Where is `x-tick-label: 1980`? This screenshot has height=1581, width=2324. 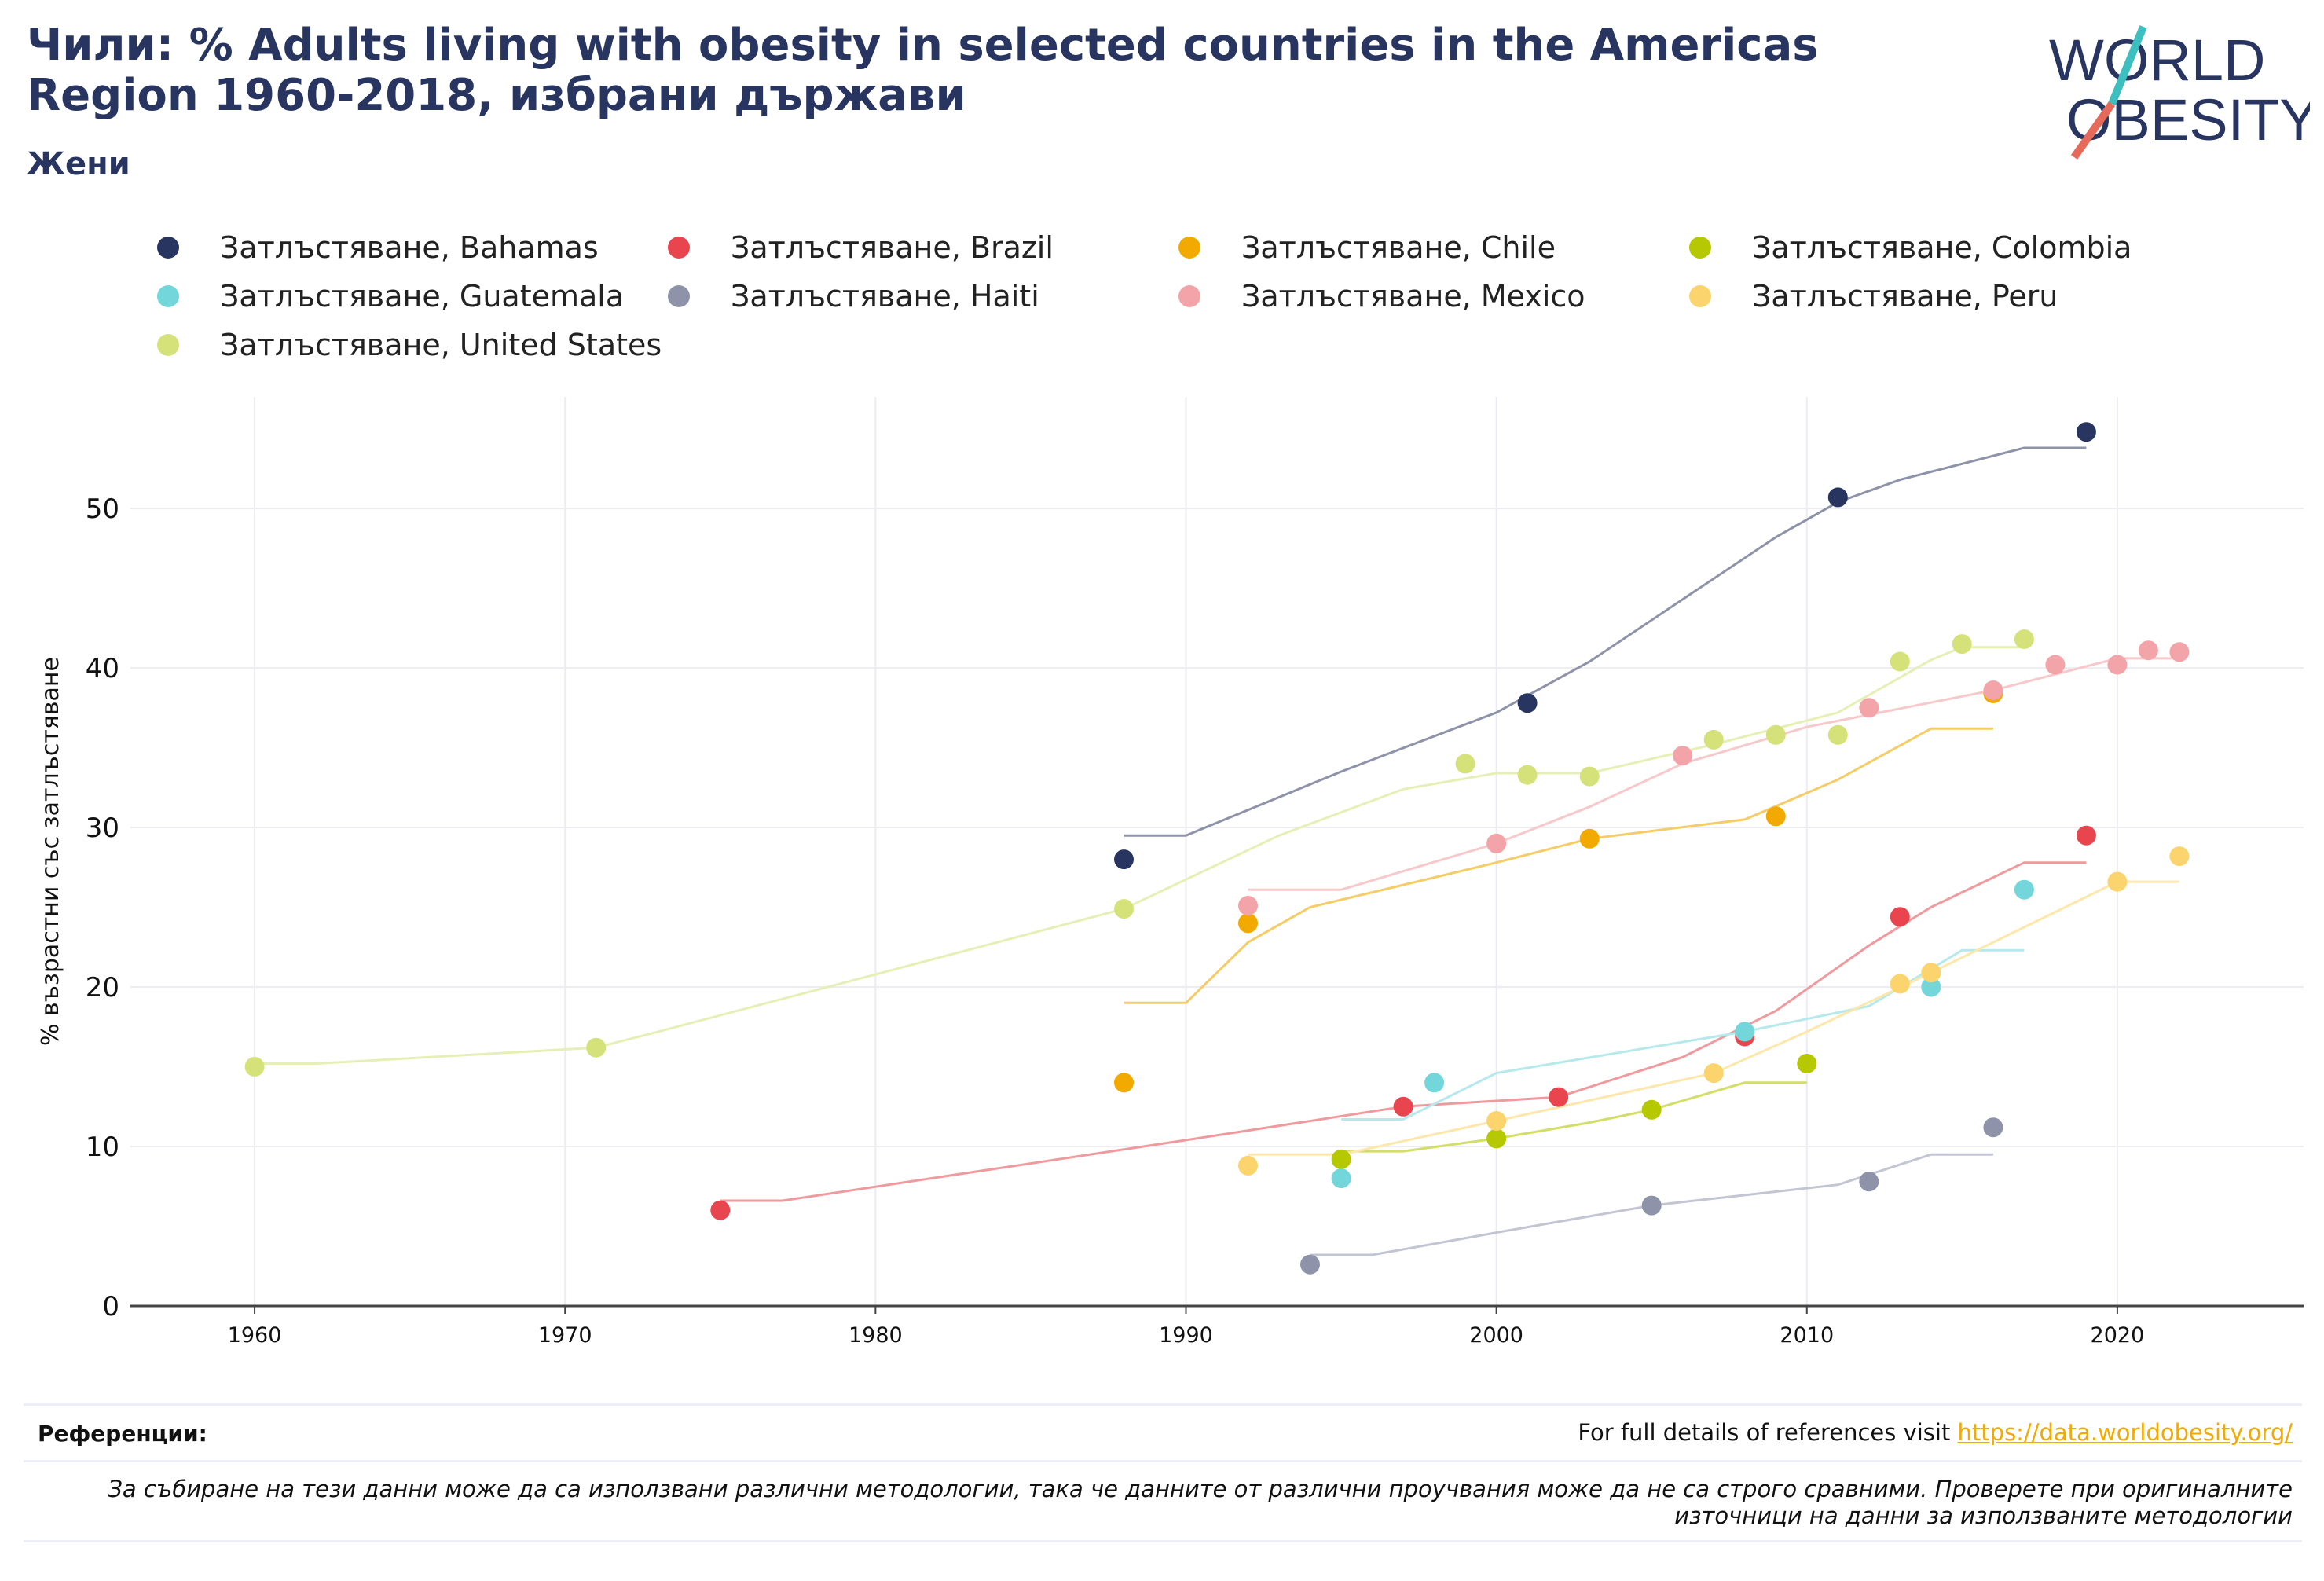
x-tick-label: 1980 is located at coordinates (876, 1336).